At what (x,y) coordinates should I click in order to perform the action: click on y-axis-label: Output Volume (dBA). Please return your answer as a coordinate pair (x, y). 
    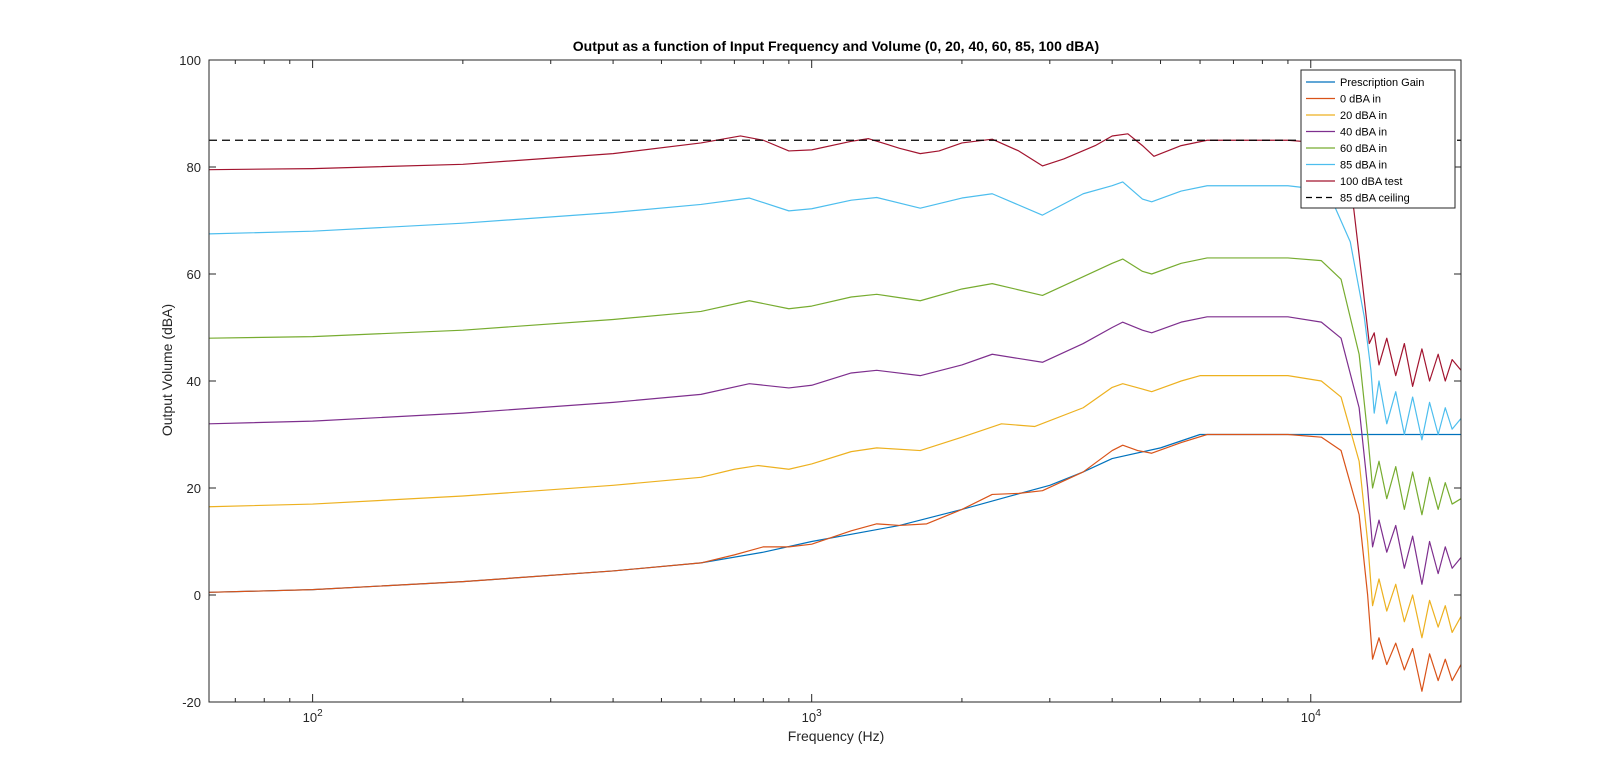
    Looking at the image, I should click on (167, 370).